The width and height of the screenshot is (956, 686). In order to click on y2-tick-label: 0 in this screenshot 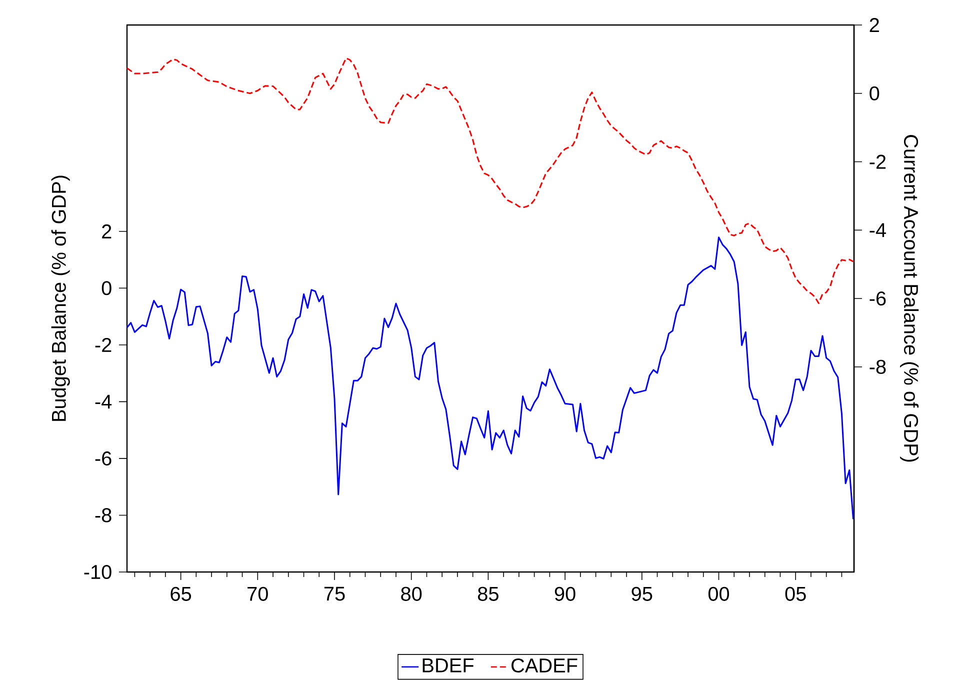, I will do `click(875, 93)`.